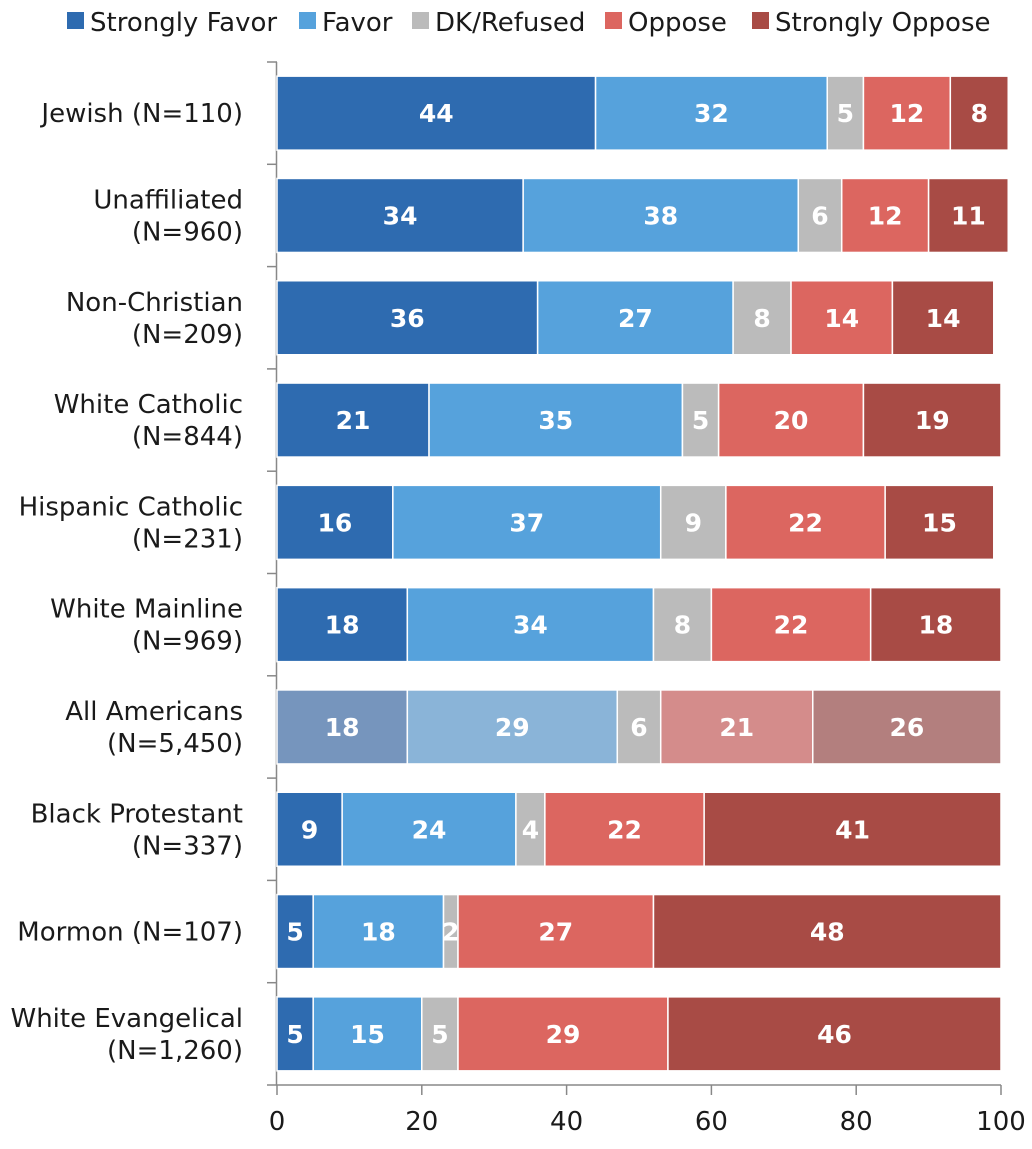  What do you see at coordinates (647, 1110) in the screenshot?
I see `value-axis: 0 20 40 60 80 100` at bounding box center [647, 1110].